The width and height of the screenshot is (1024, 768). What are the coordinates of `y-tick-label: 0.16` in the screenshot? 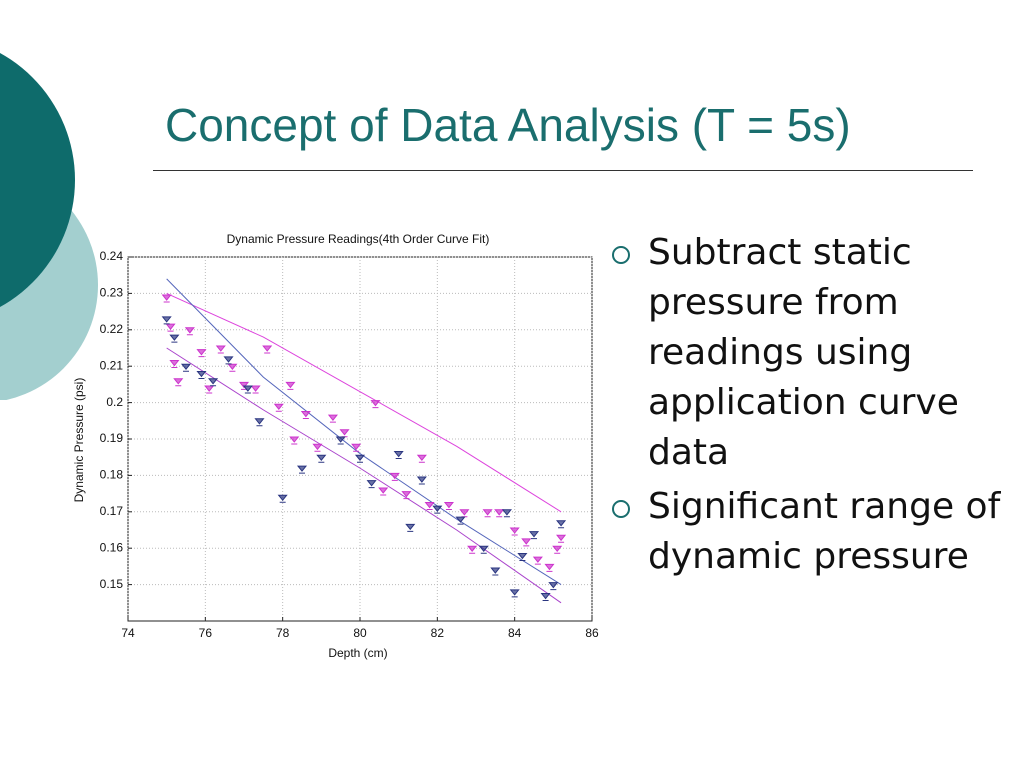 It's located at (112, 547).